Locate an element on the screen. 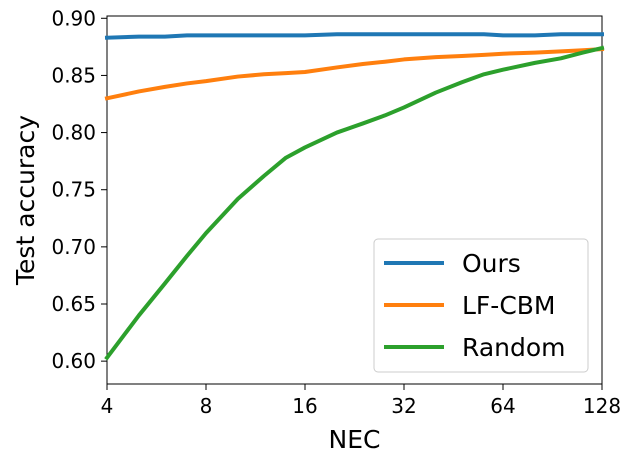 This screenshot has height=464, width=634. x-tick-label: 16 is located at coordinates (304, 406).